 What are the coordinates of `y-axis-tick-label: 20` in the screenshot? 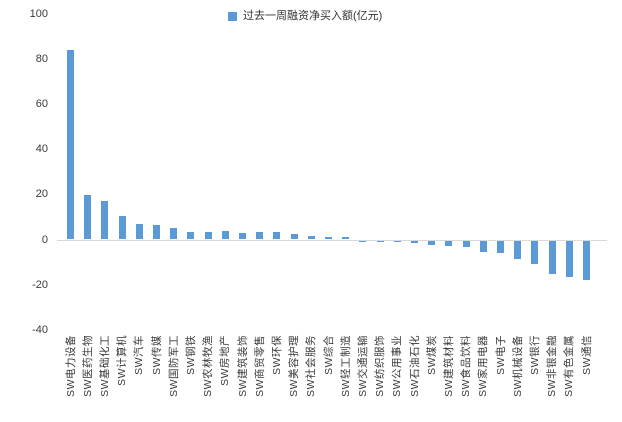 It's located at (41, 194).